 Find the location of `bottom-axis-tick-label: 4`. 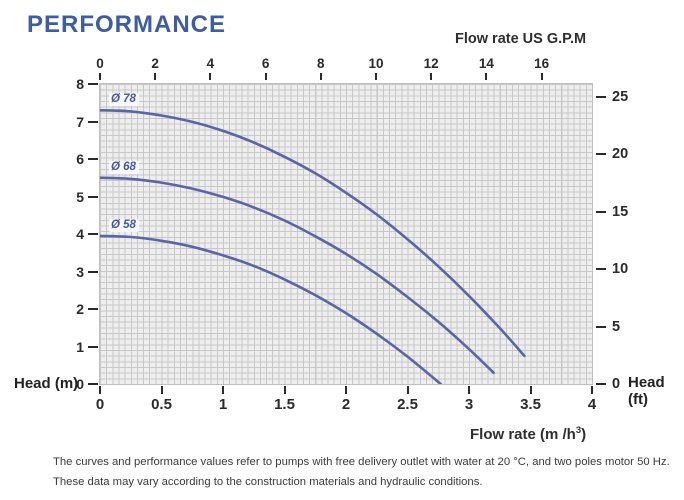

bottom-axis-tick-label: 4 is located at coordinates (592, 404).